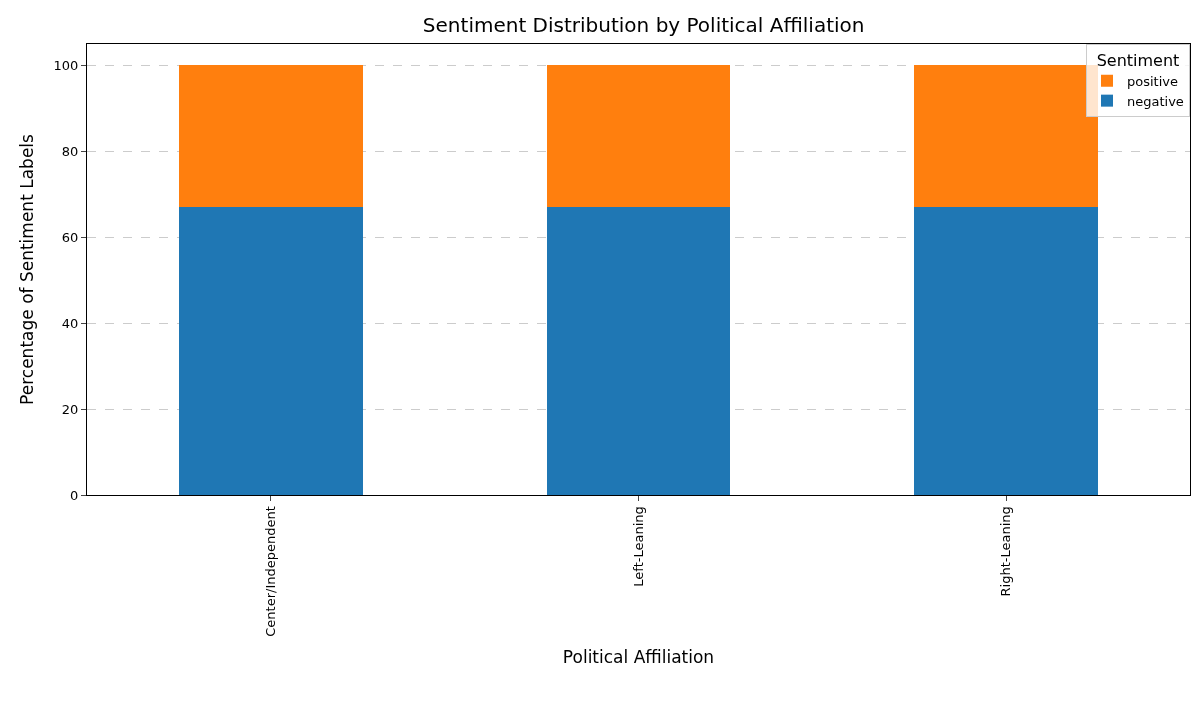 The width and height of the screenshot is (1192, 706). What do you see at coordinates (27, 269) in the screenshot?
I see `y-axis-title: Percentage of Sentiment Labels` at bounding box center [27, 269].